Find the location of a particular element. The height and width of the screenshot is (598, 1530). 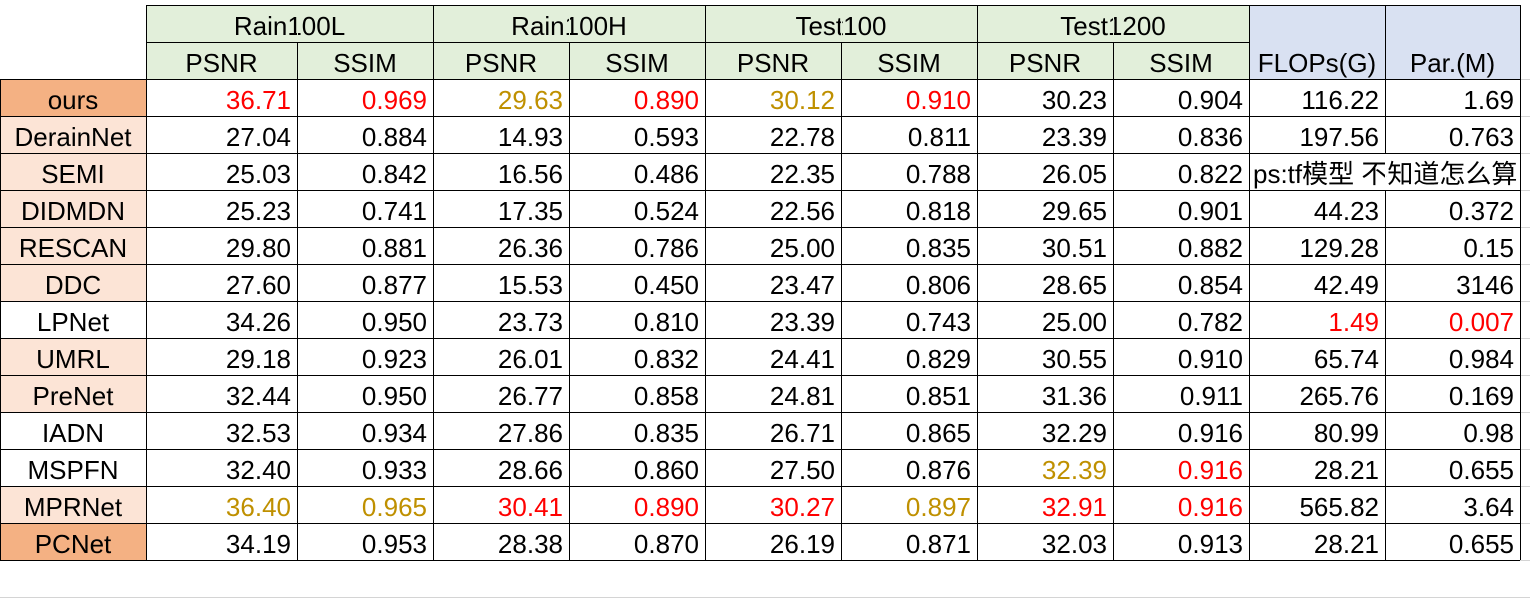

table-cell: 32.53 is located at coordinates (258, 433).